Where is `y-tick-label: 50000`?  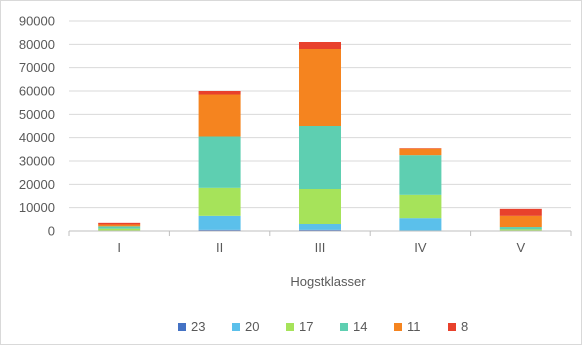
y-tick-label: 50000 is located at coordinates (37, 114).